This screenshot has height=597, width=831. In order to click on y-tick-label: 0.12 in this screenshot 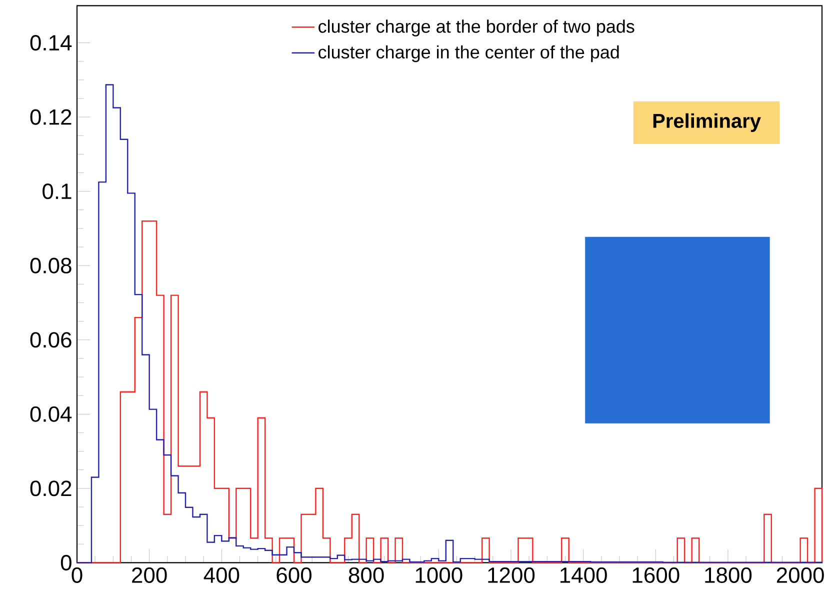, I will do `click(51, 117)`.